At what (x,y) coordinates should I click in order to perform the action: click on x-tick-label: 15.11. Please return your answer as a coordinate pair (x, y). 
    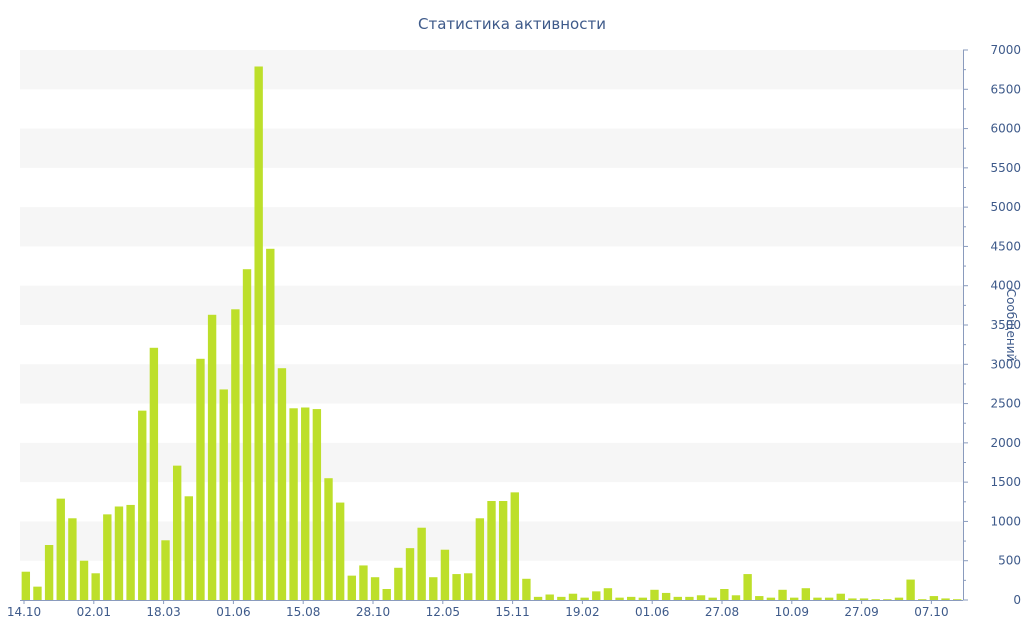
    Looking at the image, I should click on (512, 612).